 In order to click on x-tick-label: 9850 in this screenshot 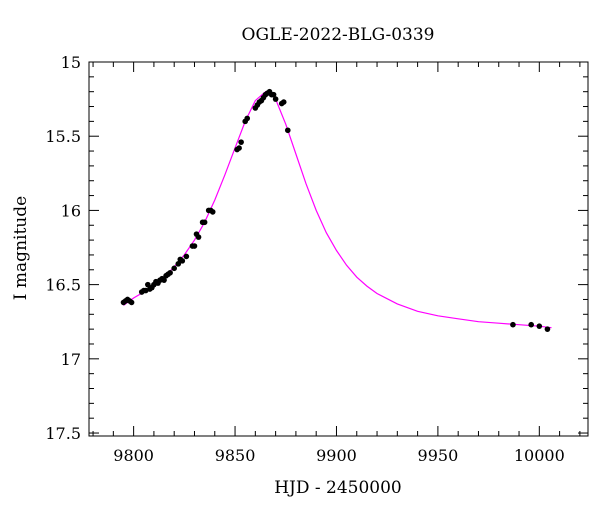, I will do `click(235, 455)`.